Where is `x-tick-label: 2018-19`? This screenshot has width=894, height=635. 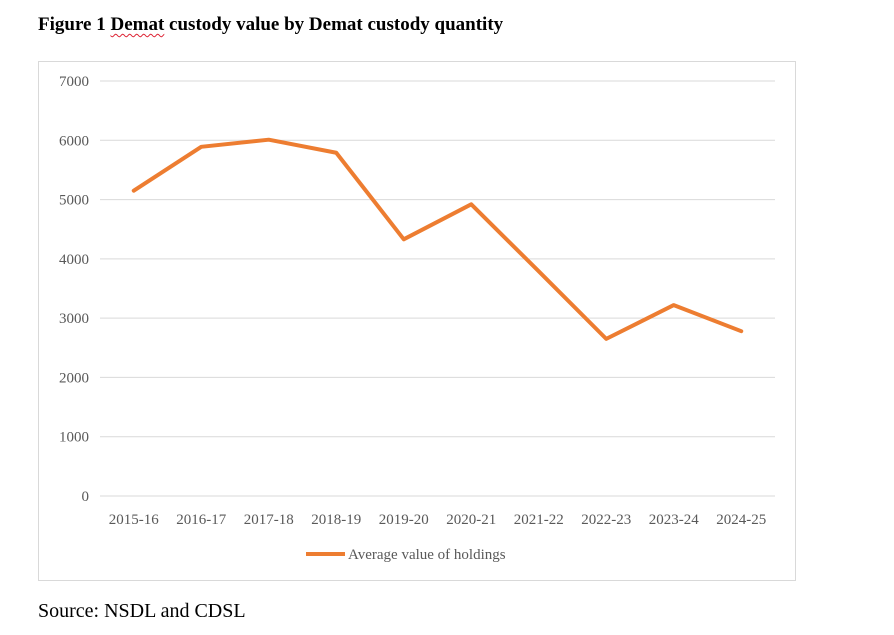 x-tick-label: 2018-19 is located at coordinates (336, 520).